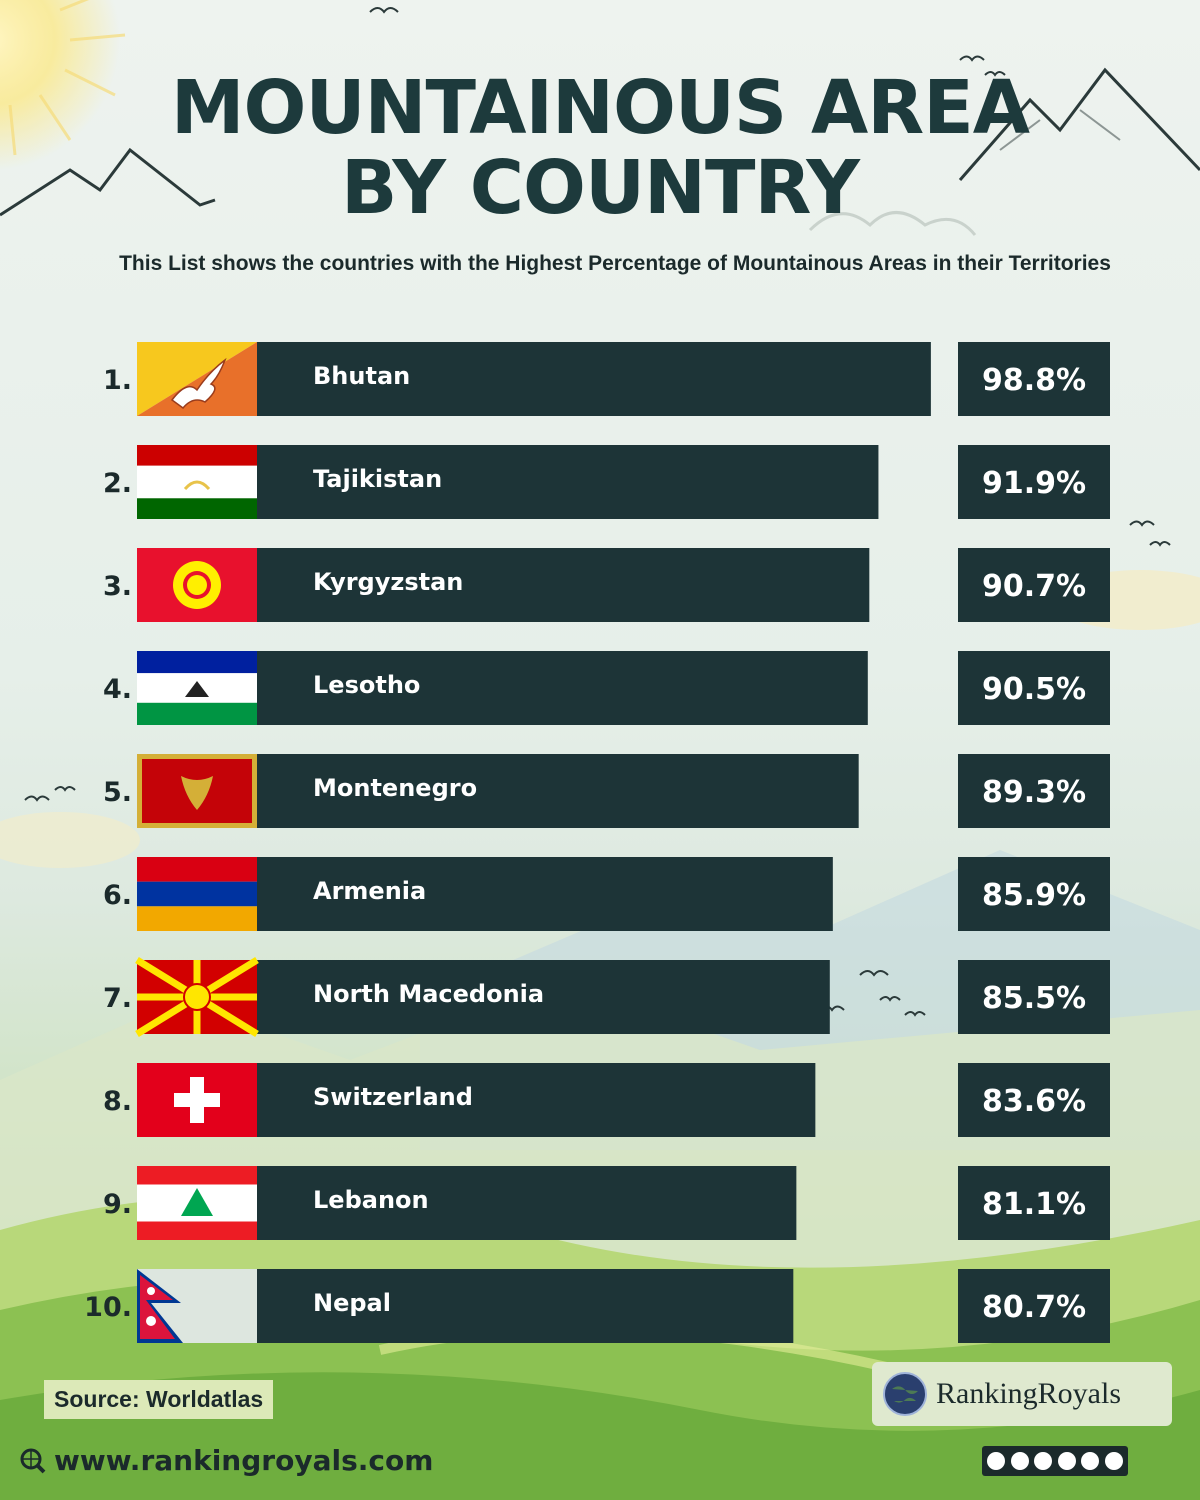  I want to click on mountain-line-right, so click(1079, 124).